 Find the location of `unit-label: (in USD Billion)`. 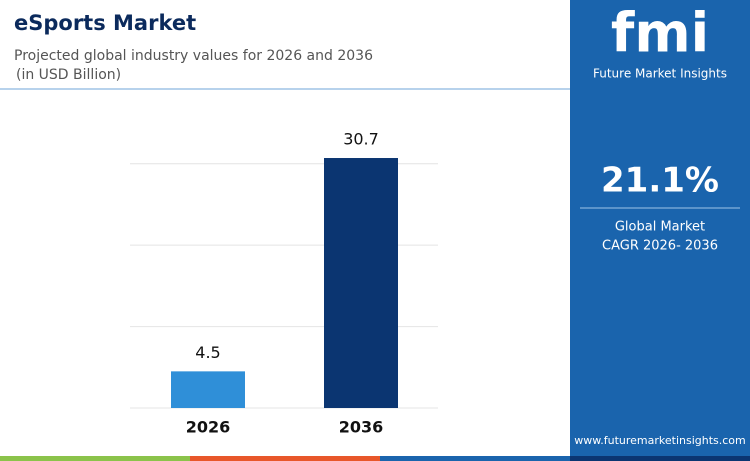

unit-label: (in USD Billion) is located at coordinates (68, 75).